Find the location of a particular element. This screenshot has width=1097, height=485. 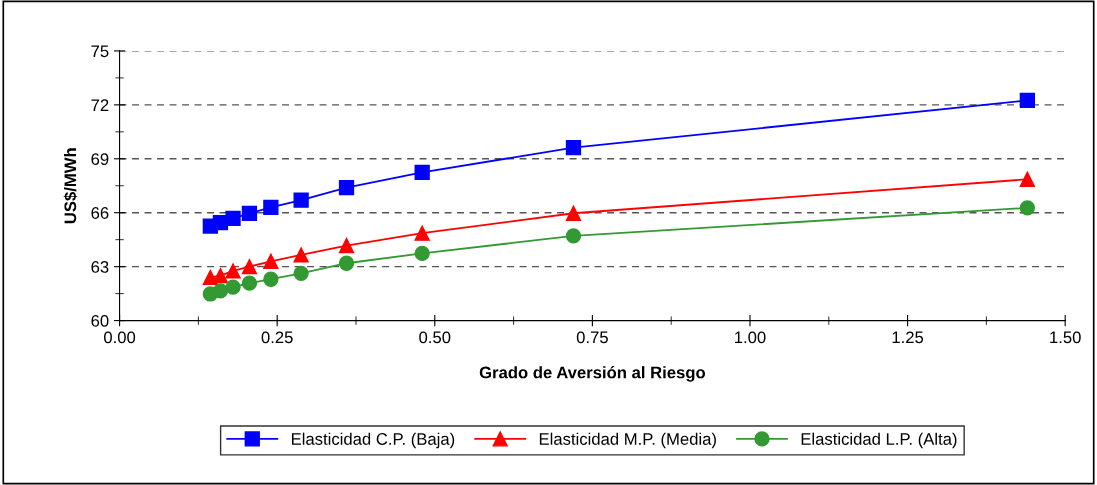

x-tick-label: 0.00 is located at coordinates (120, 337).